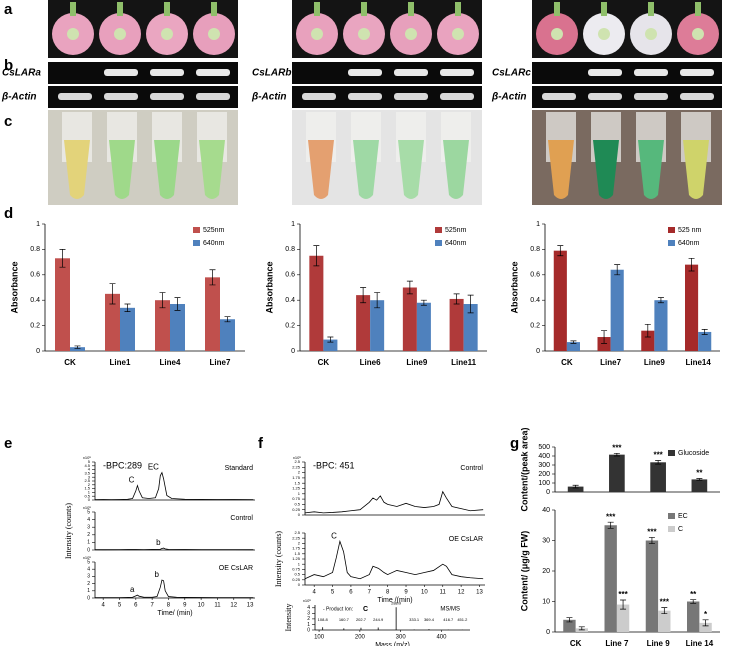  Describe the element at coordinates (296, 568) in the screenshot. I see `y-tick-label: 0.75` at that location.